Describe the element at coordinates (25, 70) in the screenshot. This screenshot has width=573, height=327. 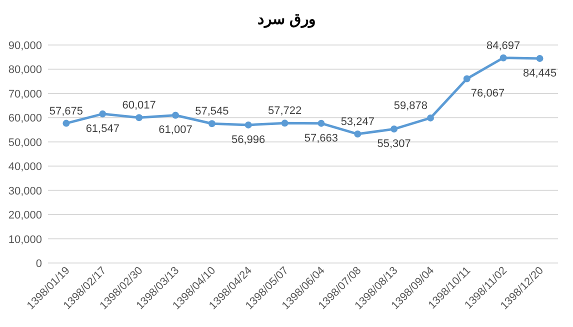
I see `y-tick-label: 80,000` at that location.